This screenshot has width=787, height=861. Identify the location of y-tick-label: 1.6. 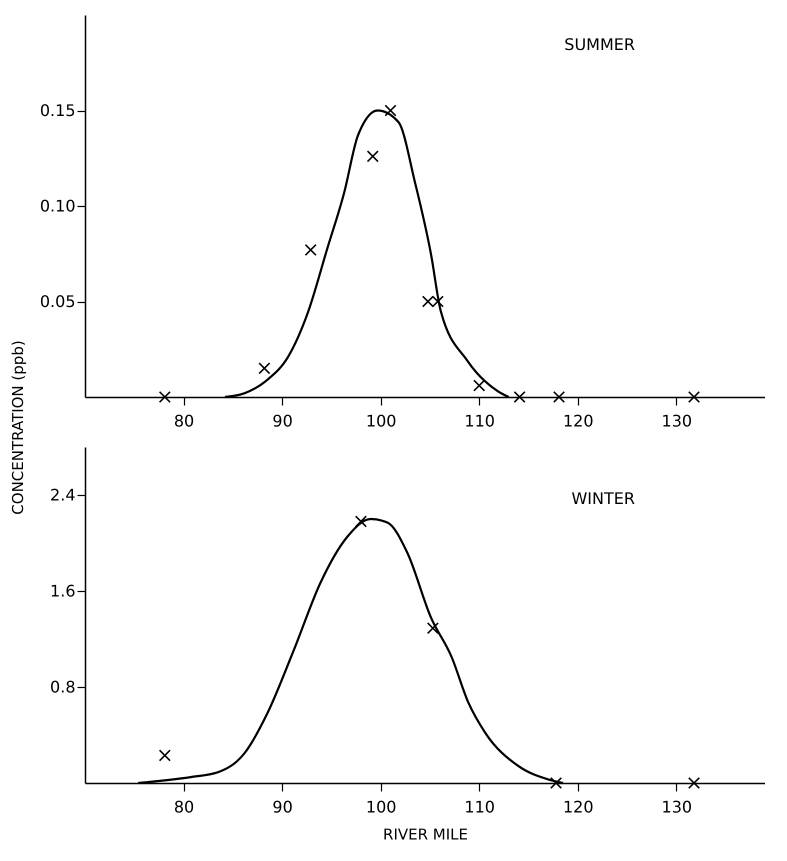
(63, 591).